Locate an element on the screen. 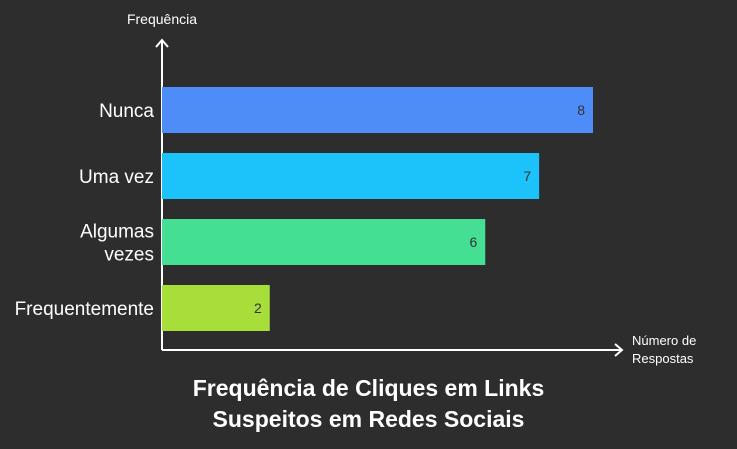 The image size is (737, 449). chart-title-line-2: Suspeitos em Redes Sociais is located at coordinates (368, 419).